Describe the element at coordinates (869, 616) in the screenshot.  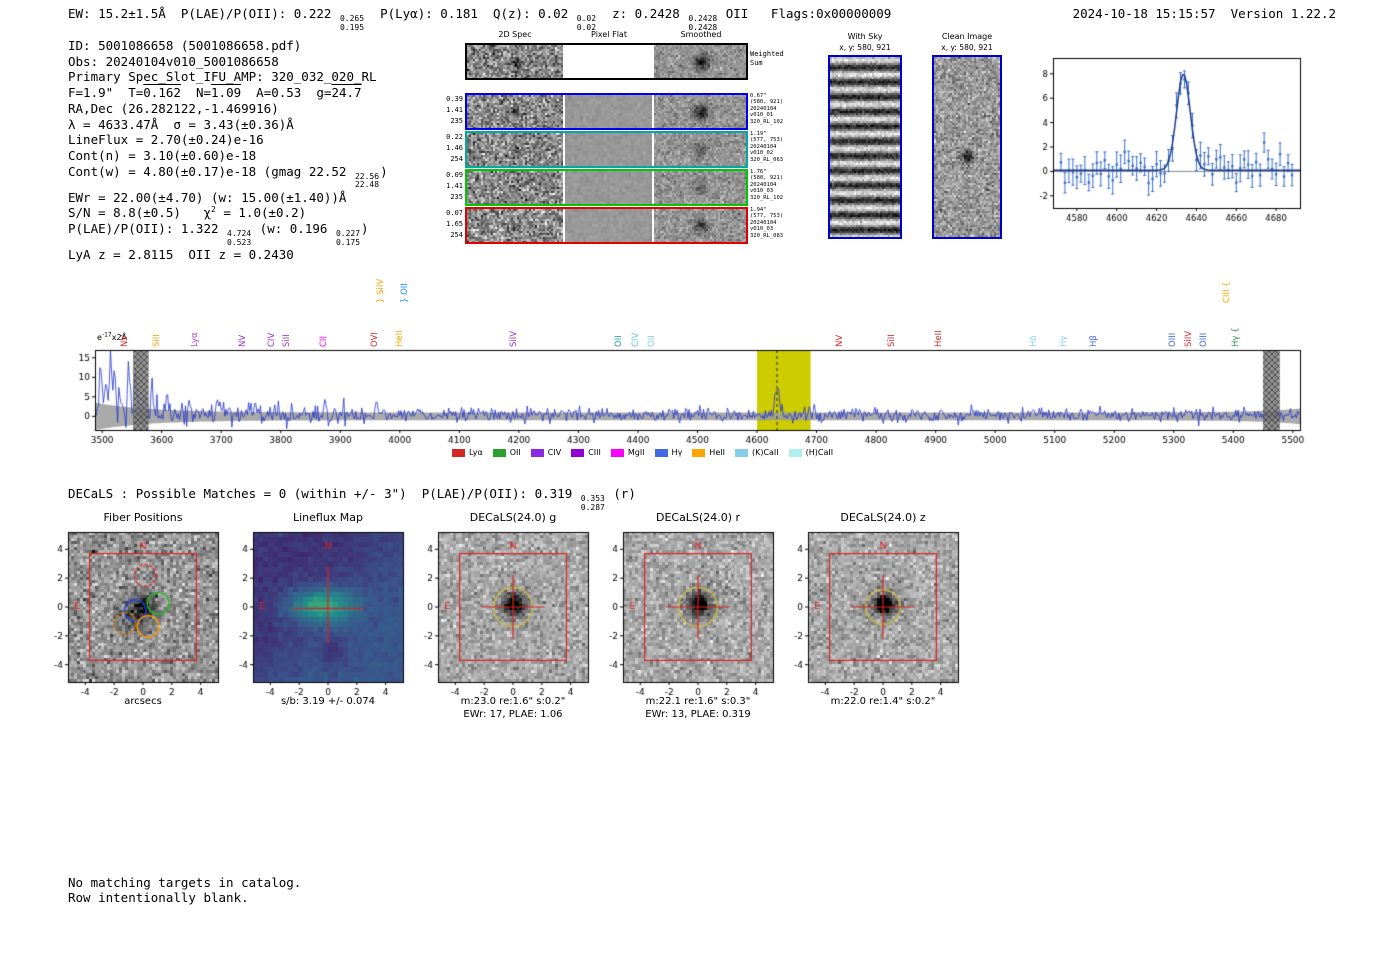
I see `panel-canvas-decals_z` at that location.